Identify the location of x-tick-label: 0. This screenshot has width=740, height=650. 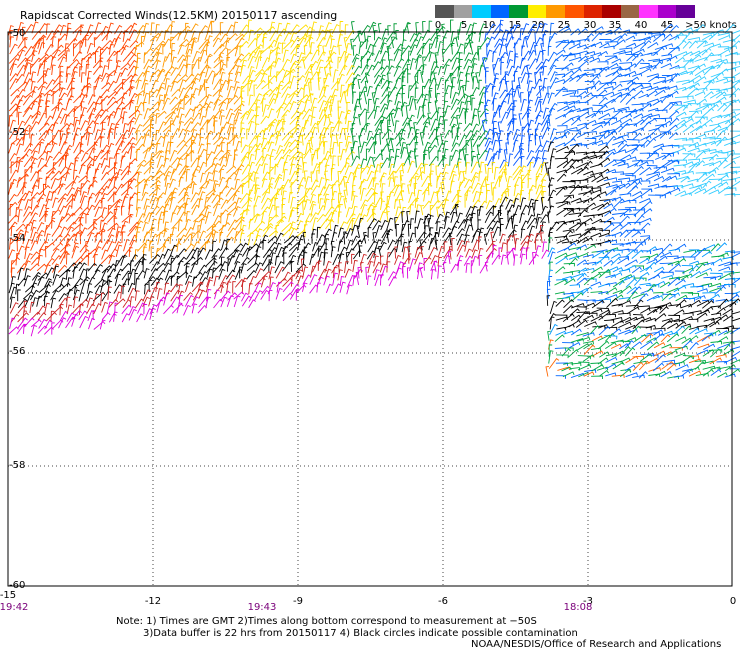
(733, 601).